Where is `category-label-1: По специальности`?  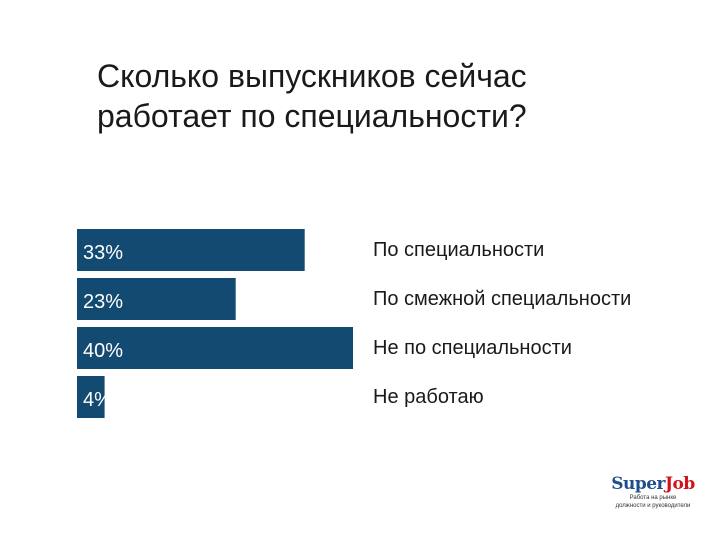
category-label-1: По специальности is located at coordinates (458, 250).